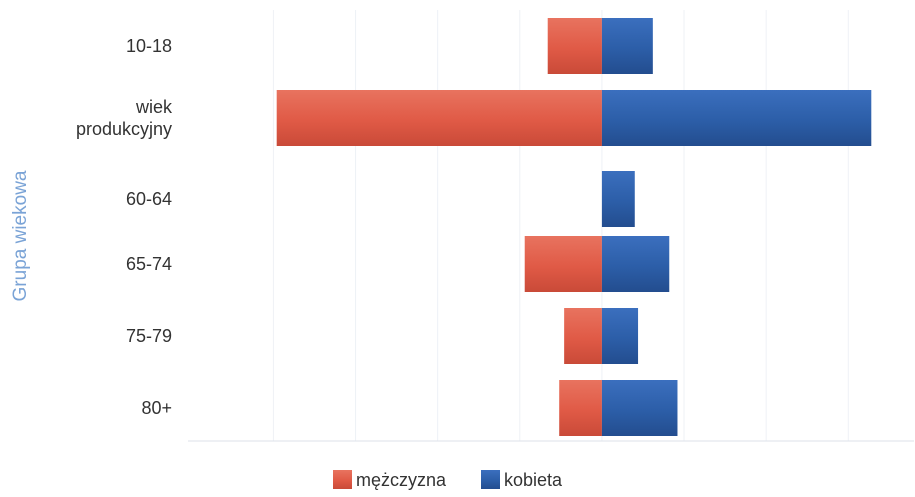 Image resolution: width=915 pixels, height=497 pixels. What do you see at coordinates (533, 480) in the screenshot?
I see `legend-label: kobieta` at bounding box center [533, 480].